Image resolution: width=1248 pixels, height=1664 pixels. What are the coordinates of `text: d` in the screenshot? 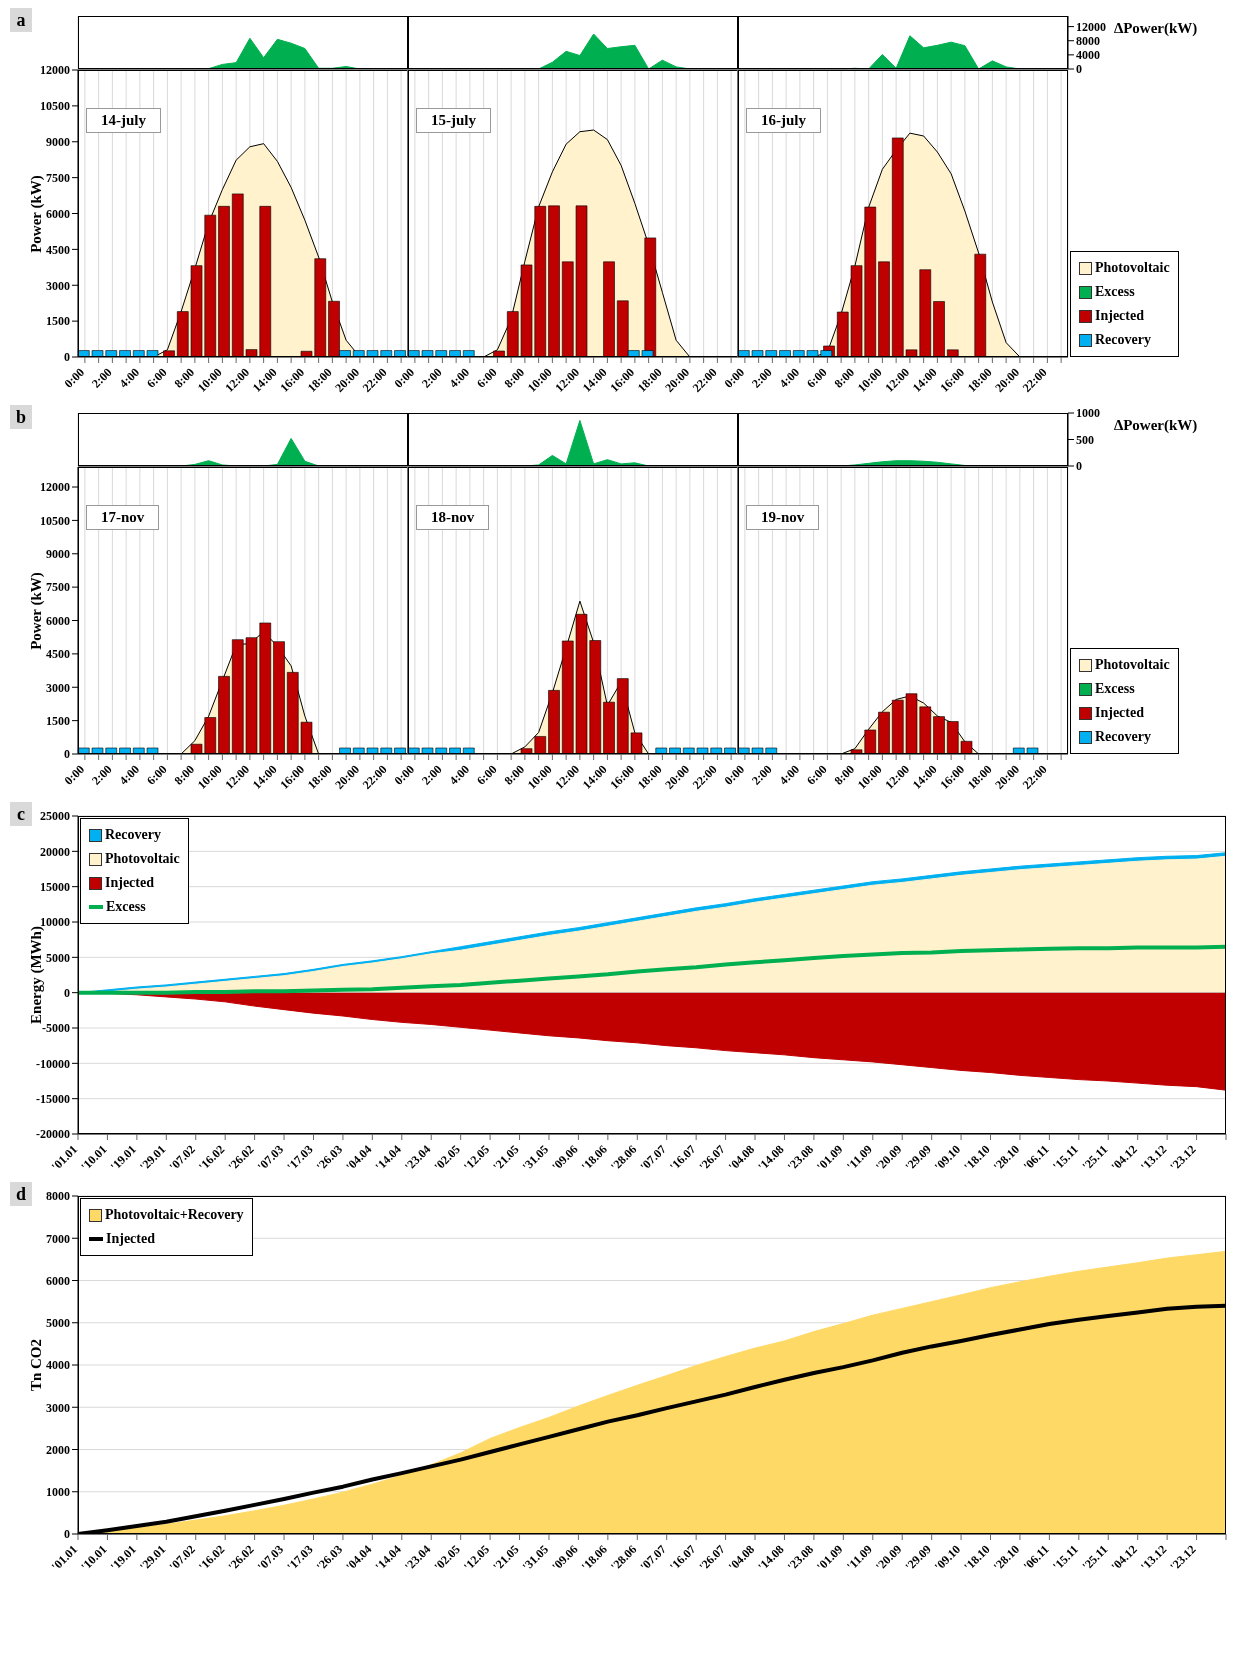 It's located at (21, 1194).